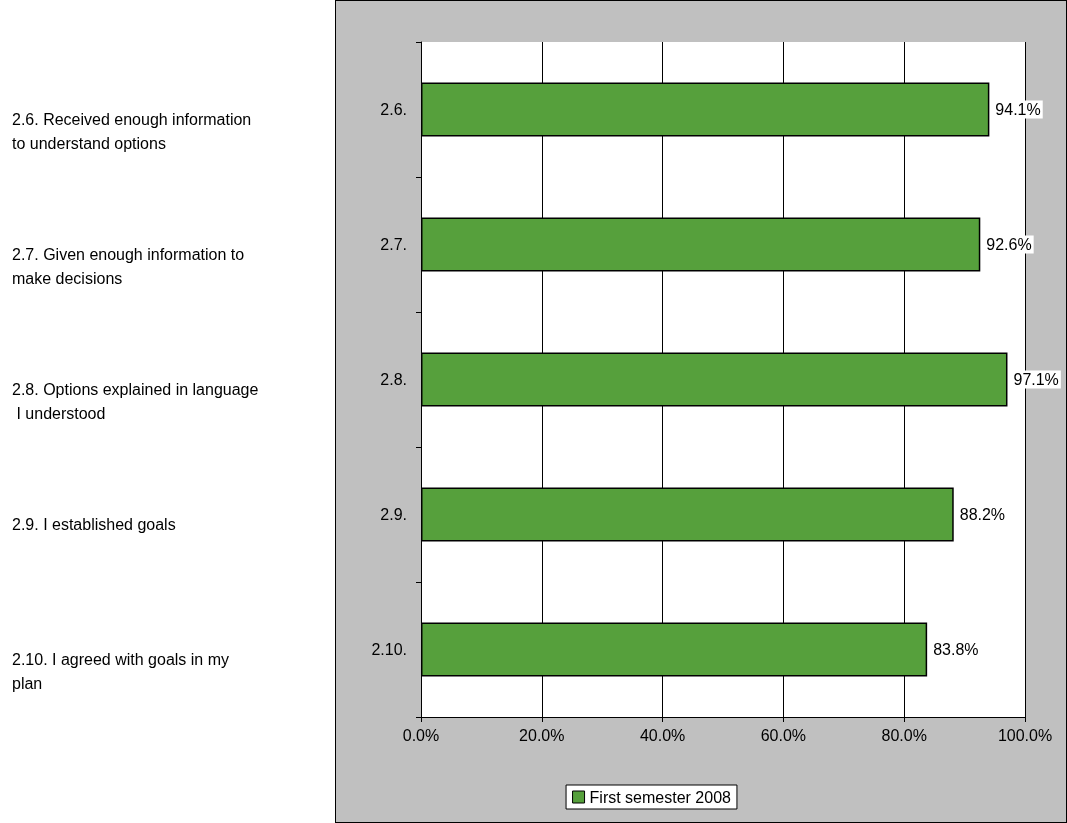 This screenshot has width=1067, height=823. What do you see at coordinates (389, 649) in the screenshot?
I see `y-tick-label: 2.10.` at bounding box center [389, 649].